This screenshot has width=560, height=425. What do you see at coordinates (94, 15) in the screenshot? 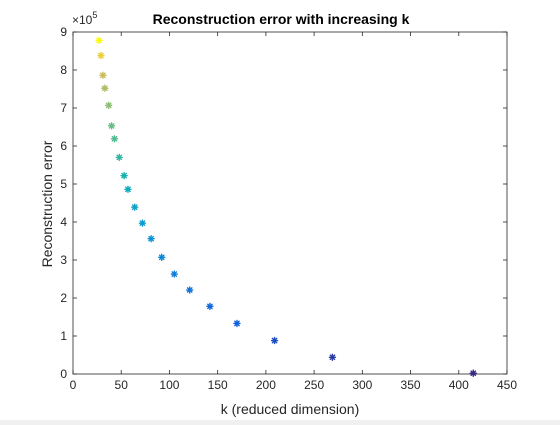
I see `y-axis-exponent-power: 5` at bounding box center [94, 15].